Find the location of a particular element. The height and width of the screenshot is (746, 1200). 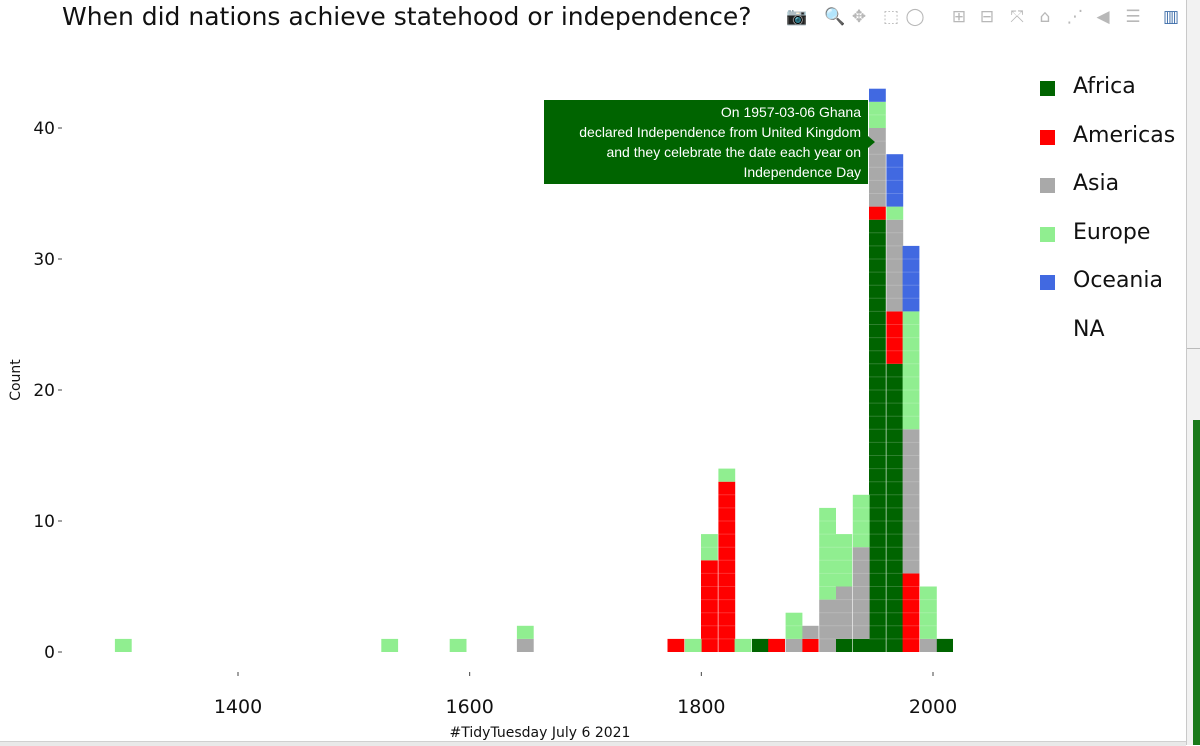

x-axis-title: #TidyTuesday July 6 2021 is located at coordinates (540, 733).